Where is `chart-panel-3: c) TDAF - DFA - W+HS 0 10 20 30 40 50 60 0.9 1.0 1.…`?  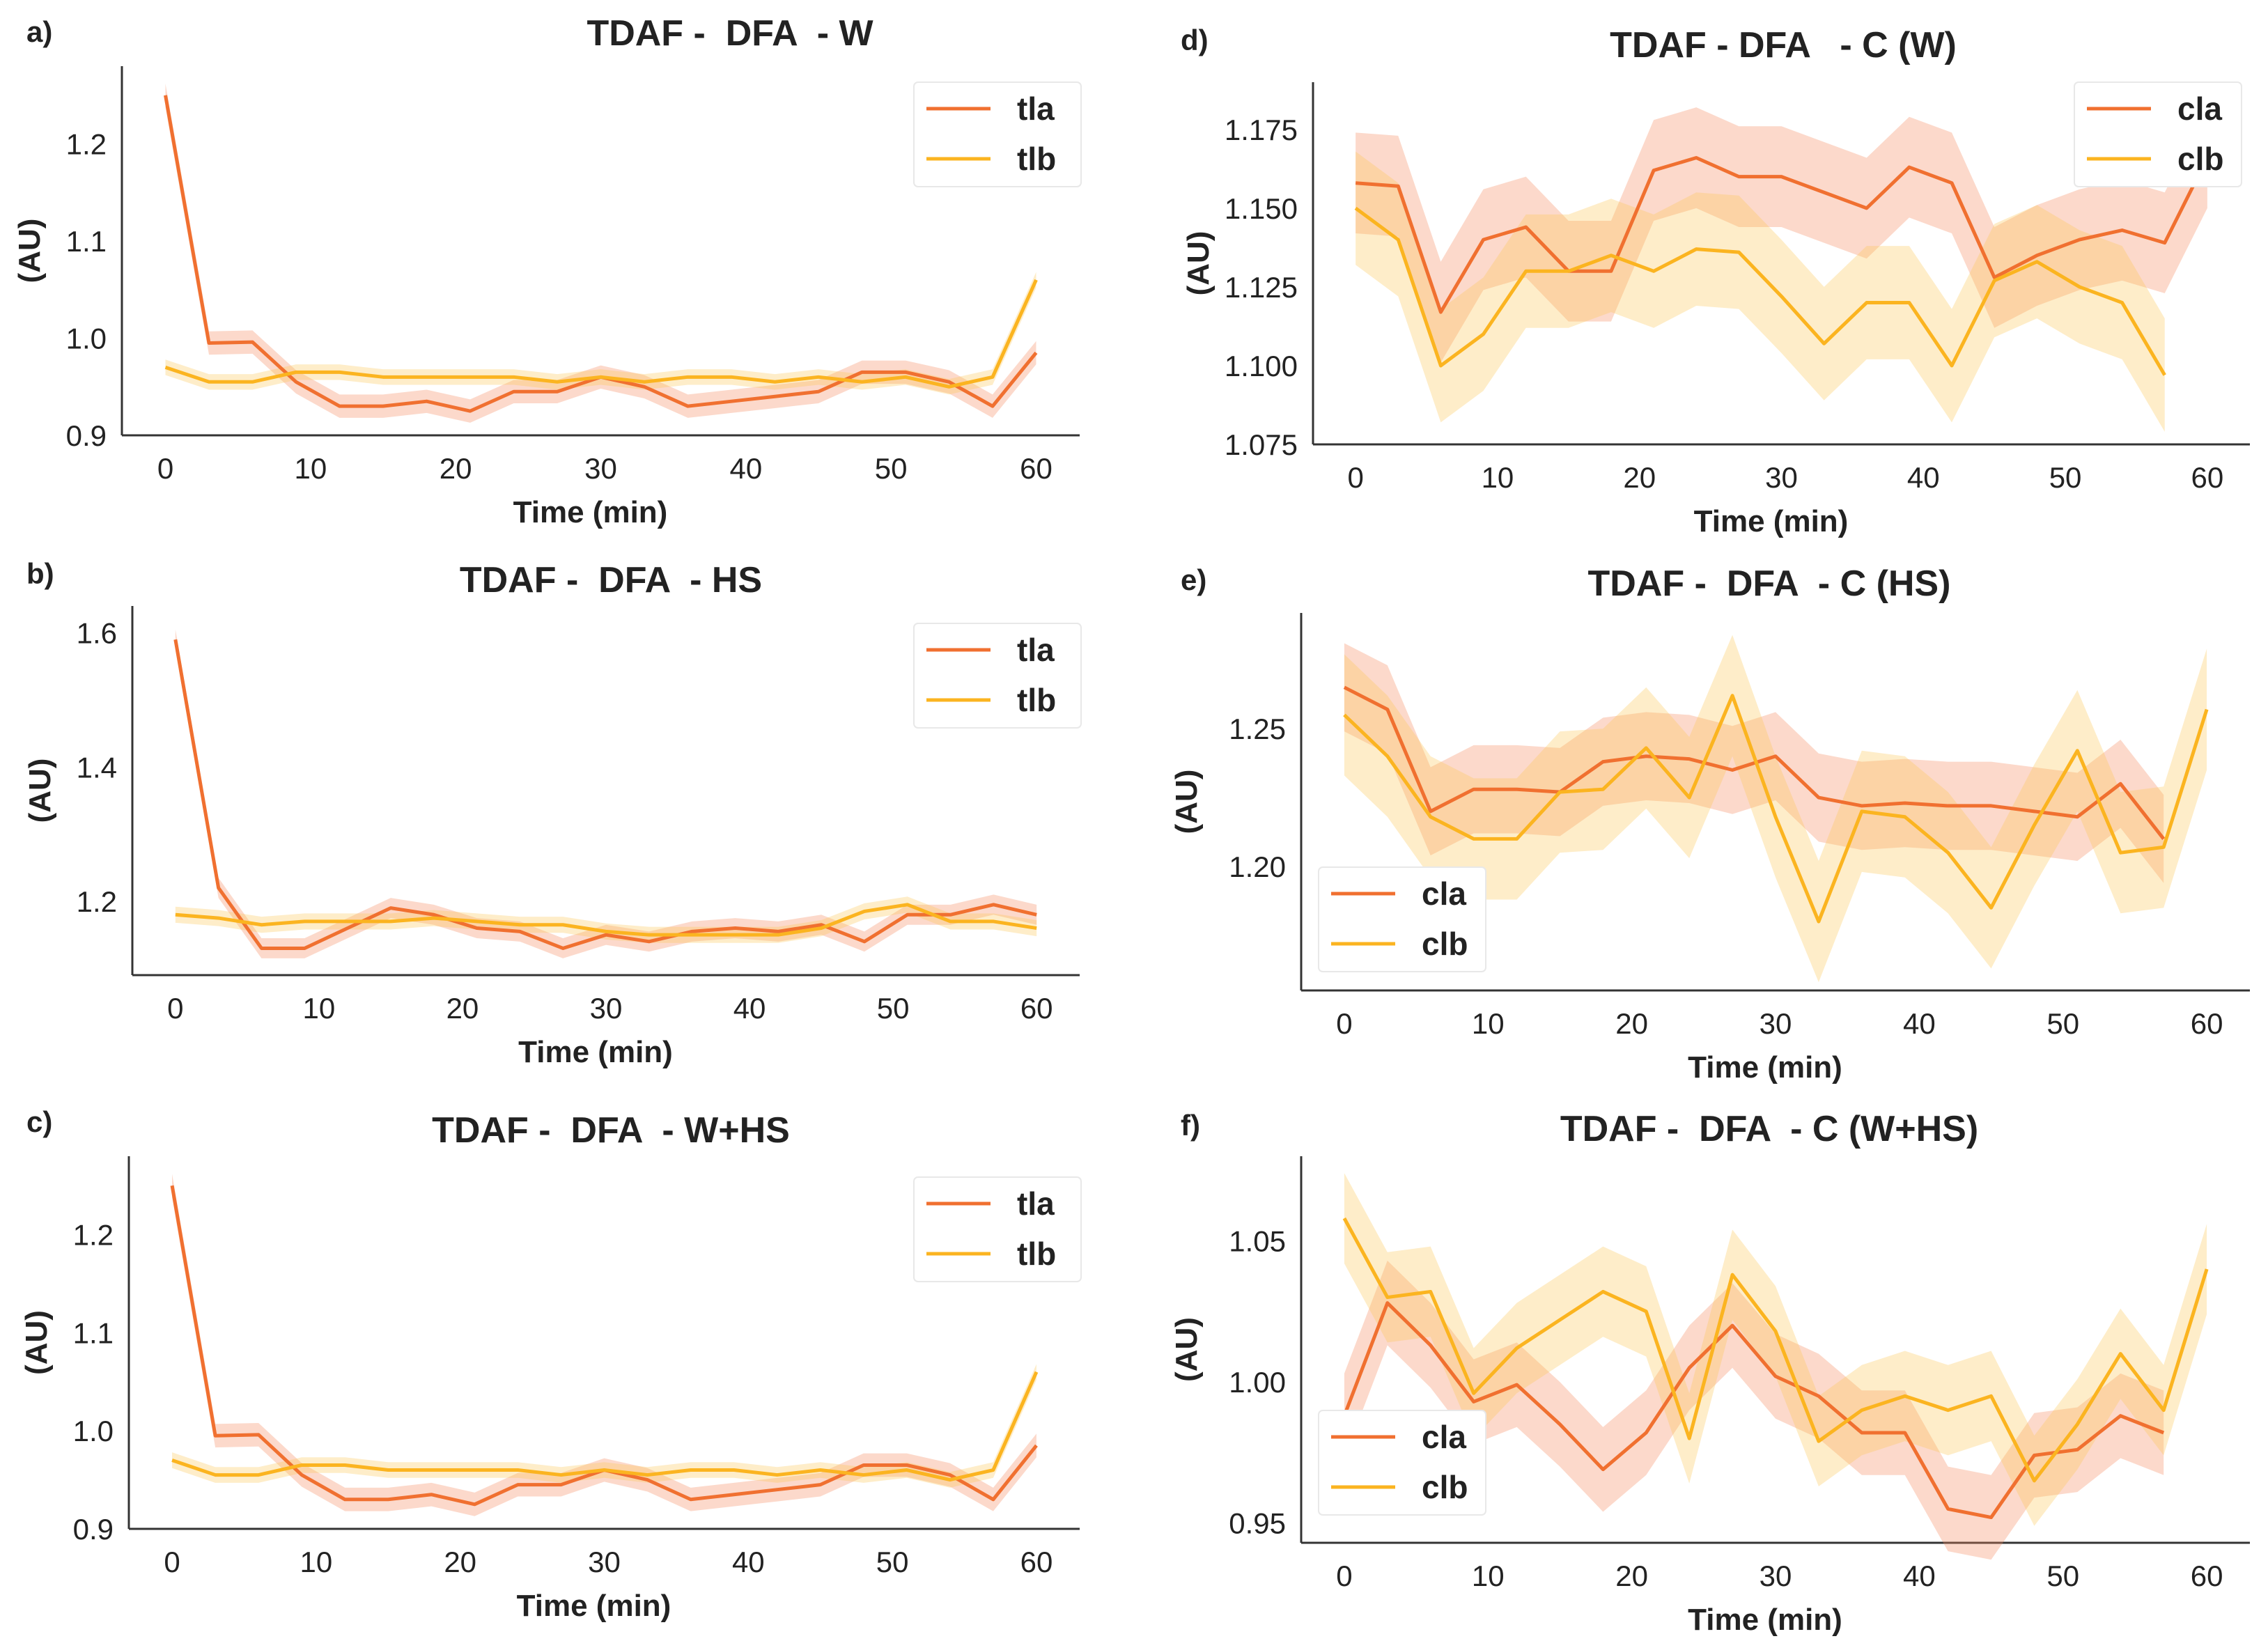 chart-panel-3: c) TDAF - DFA - W+HS 0 10 20 30 40 50 60 0.9 1.0 1.… is located at coordinates (551, 1364).